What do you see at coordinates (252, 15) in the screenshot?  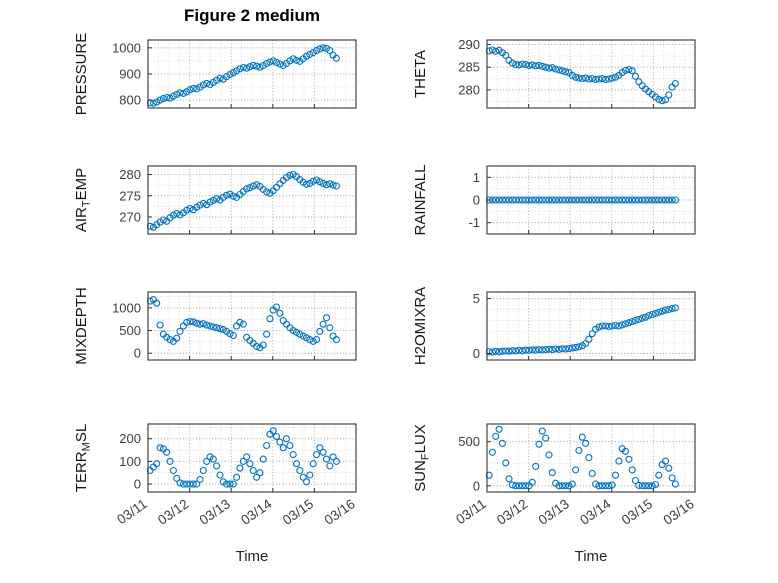 I see `figure-title: Figure 2 medium` at bounding box center [252, 15].